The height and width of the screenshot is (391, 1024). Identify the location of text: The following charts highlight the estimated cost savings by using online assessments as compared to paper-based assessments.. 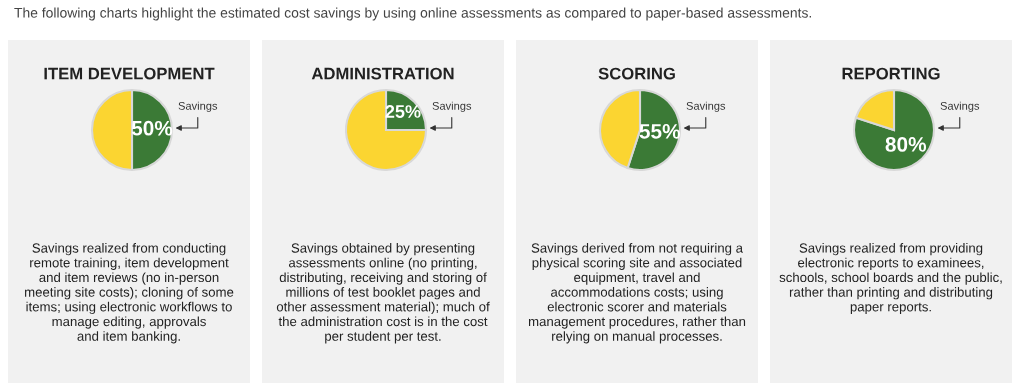
(412, 14).